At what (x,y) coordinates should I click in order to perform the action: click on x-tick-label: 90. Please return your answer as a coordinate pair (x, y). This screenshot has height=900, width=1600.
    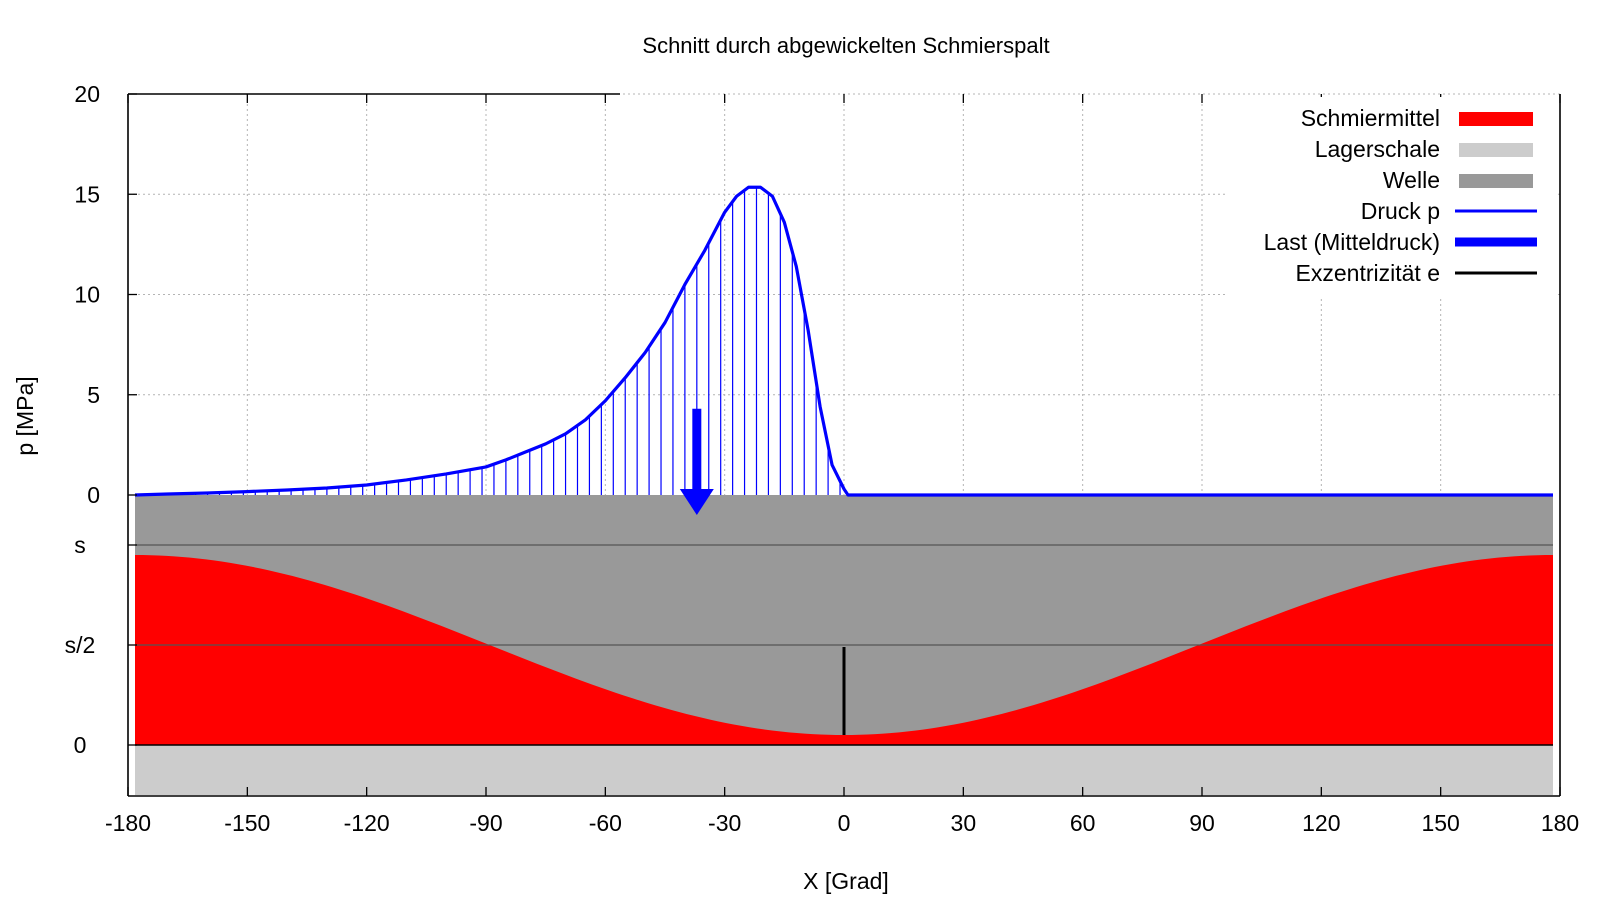
    Looking at the image, I should click on (1202, 823).